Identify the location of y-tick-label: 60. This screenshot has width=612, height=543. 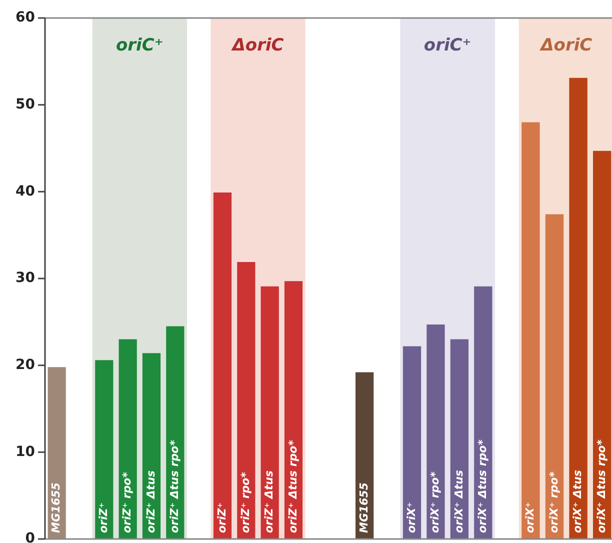
(26, 18).